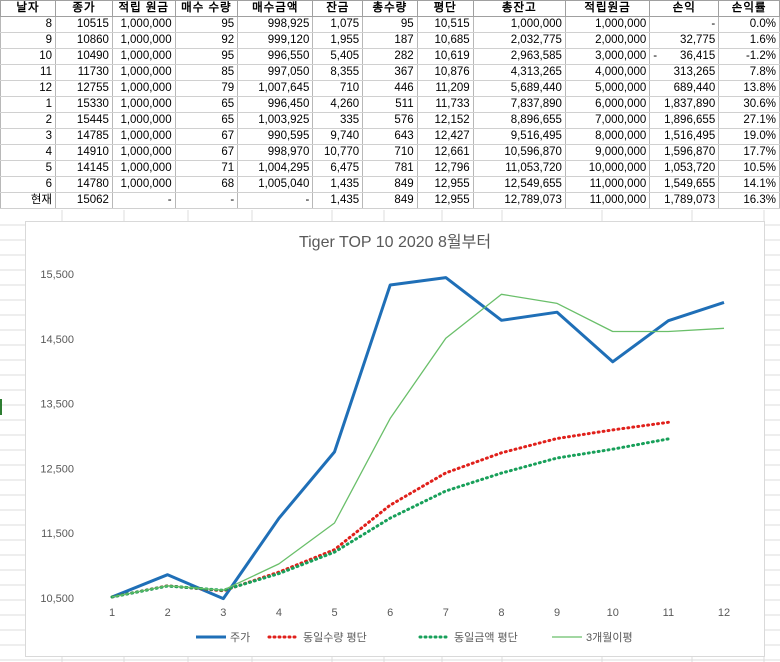 This screenshot has height=662, width=780. What do you see at coordinates (28, 152) in the screenshot?
I see `table-cell: 4` at bounding box center [28, 152].